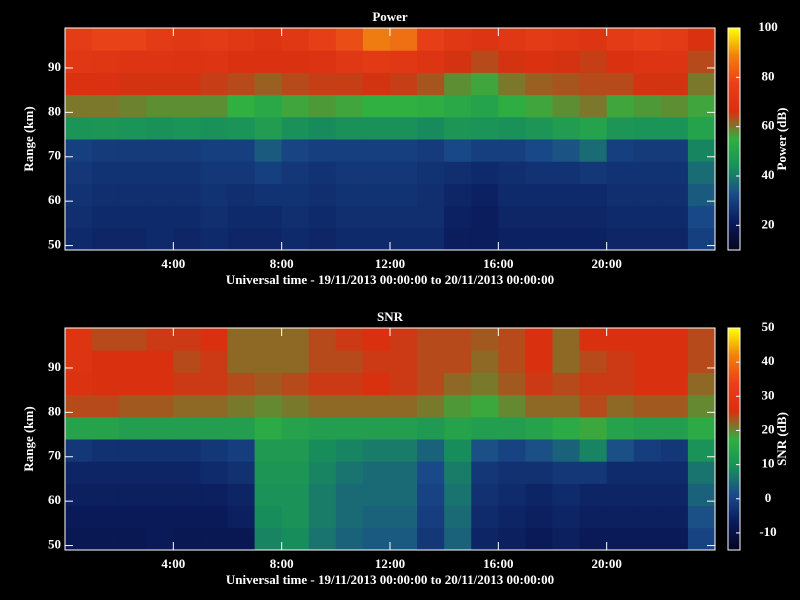 The image size is (800, 600). I want to click on colorbar-tick-label: 40, so click(768, 174).